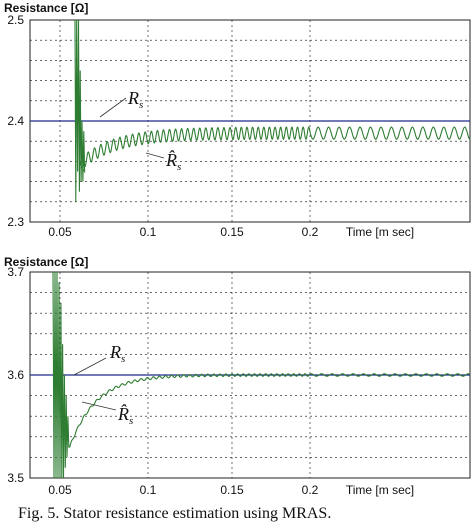  I want to click on annotation-arrow-estimate-top, so click(155, 155).